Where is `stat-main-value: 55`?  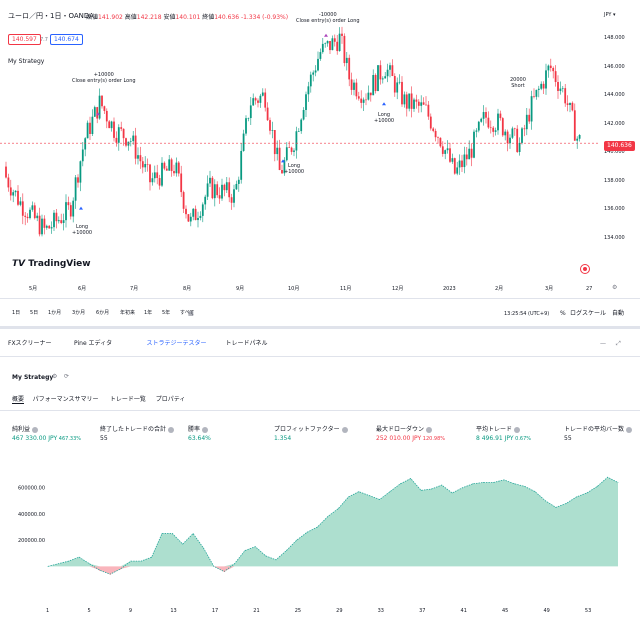
stat-main-value: 55 is located at coordinates (104, 438).